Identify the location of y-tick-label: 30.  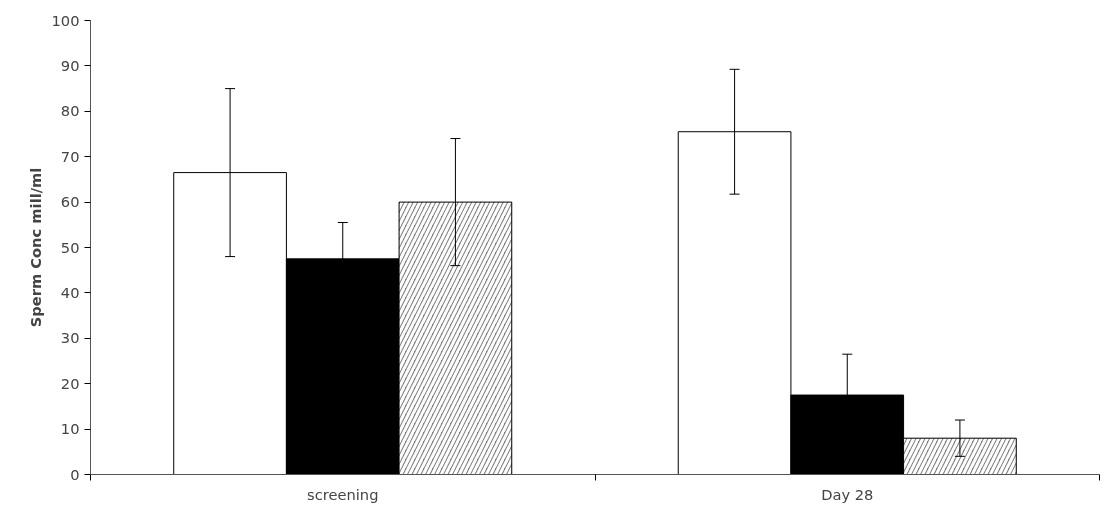
(70, 338).